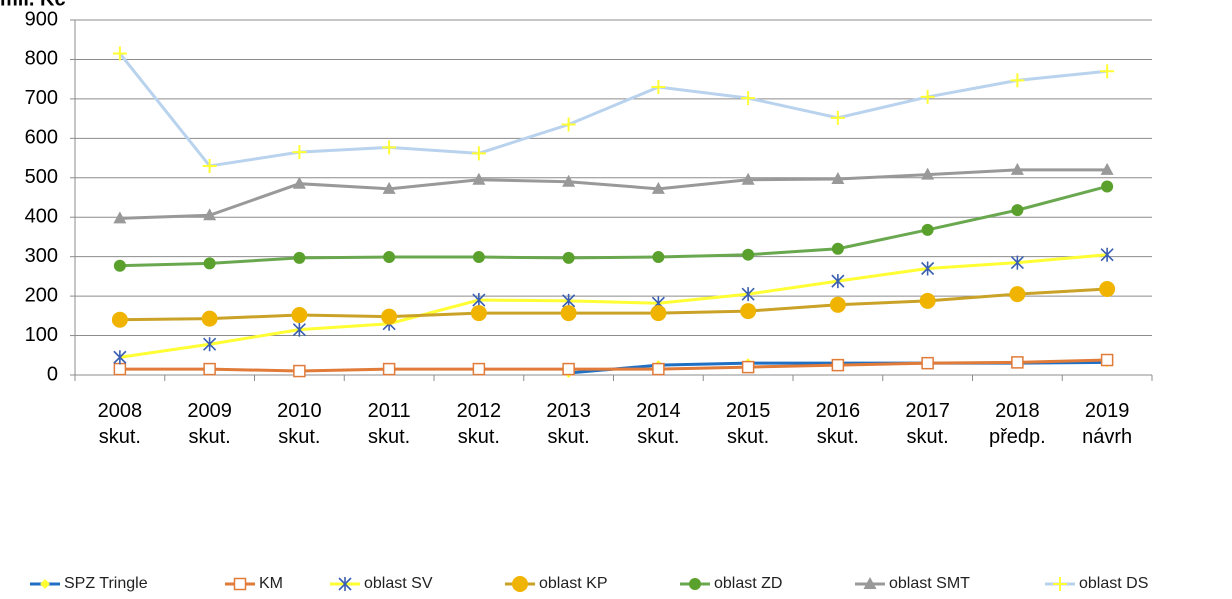  Describe the element at coordinates (41, 138) in the screenshot. I see `y-tick-label: 600` at that location.